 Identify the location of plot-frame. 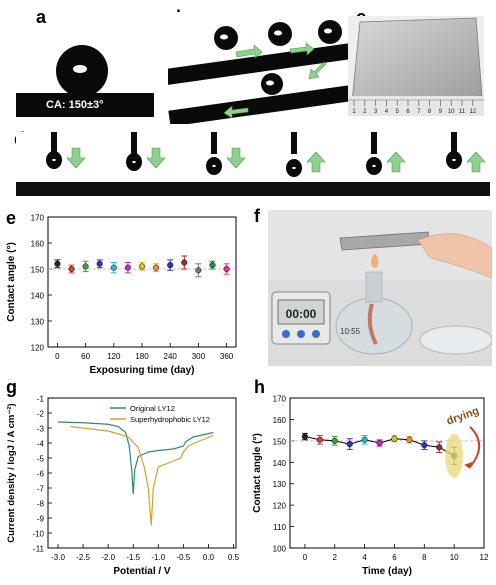
(387, 473).